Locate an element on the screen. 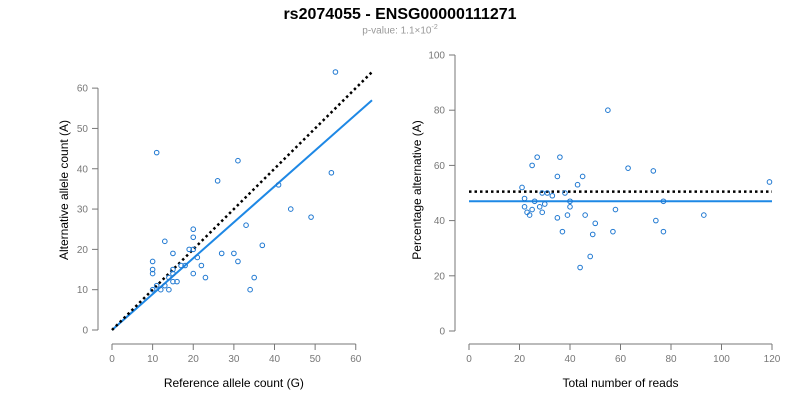  panel-2-x-tick-label: 20 is located at coordinates (520, 359).